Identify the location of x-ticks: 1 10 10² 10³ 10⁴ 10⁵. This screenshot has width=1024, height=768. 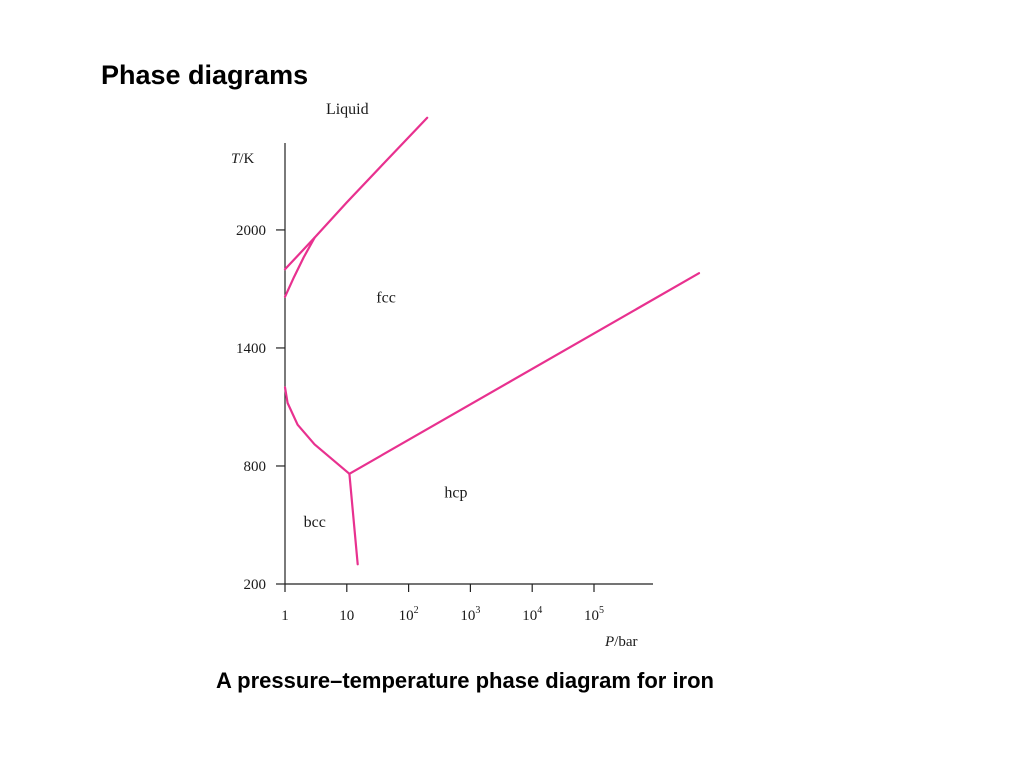
(442, 604).